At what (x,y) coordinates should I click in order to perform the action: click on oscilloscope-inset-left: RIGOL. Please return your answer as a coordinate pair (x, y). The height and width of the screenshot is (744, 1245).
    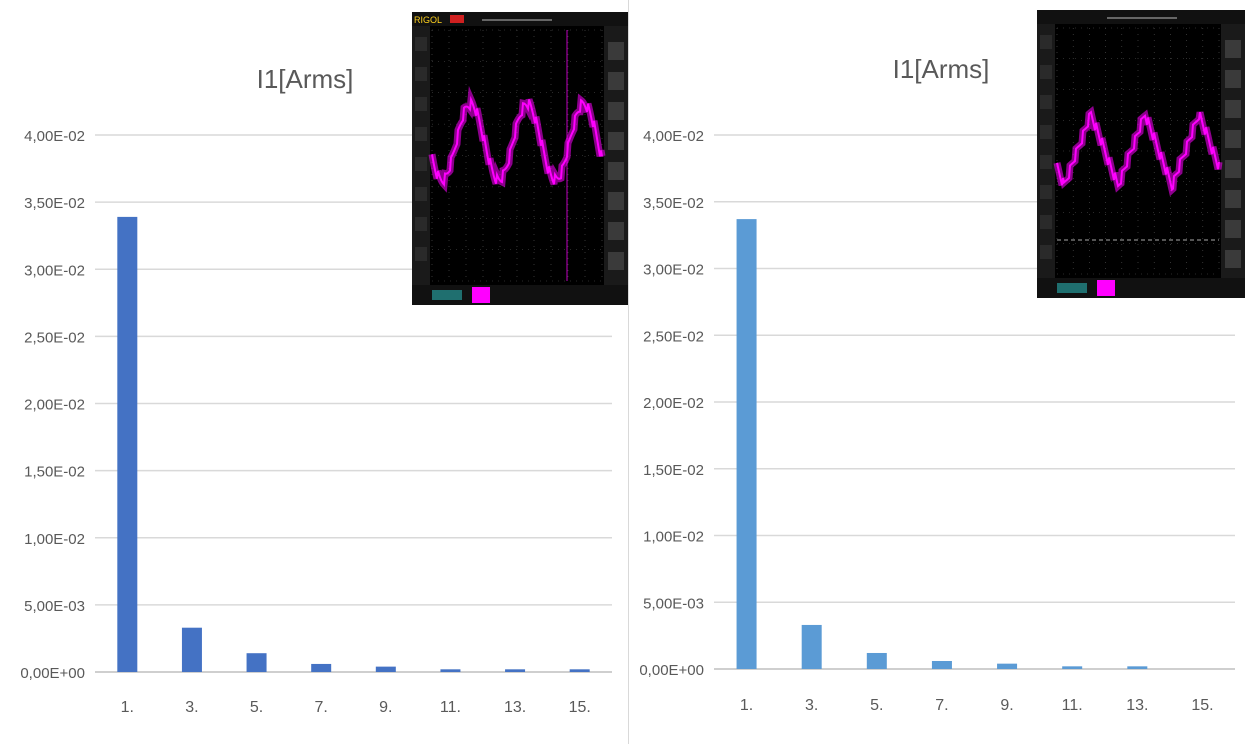
    Looking at the image, I should click on (520, 158).